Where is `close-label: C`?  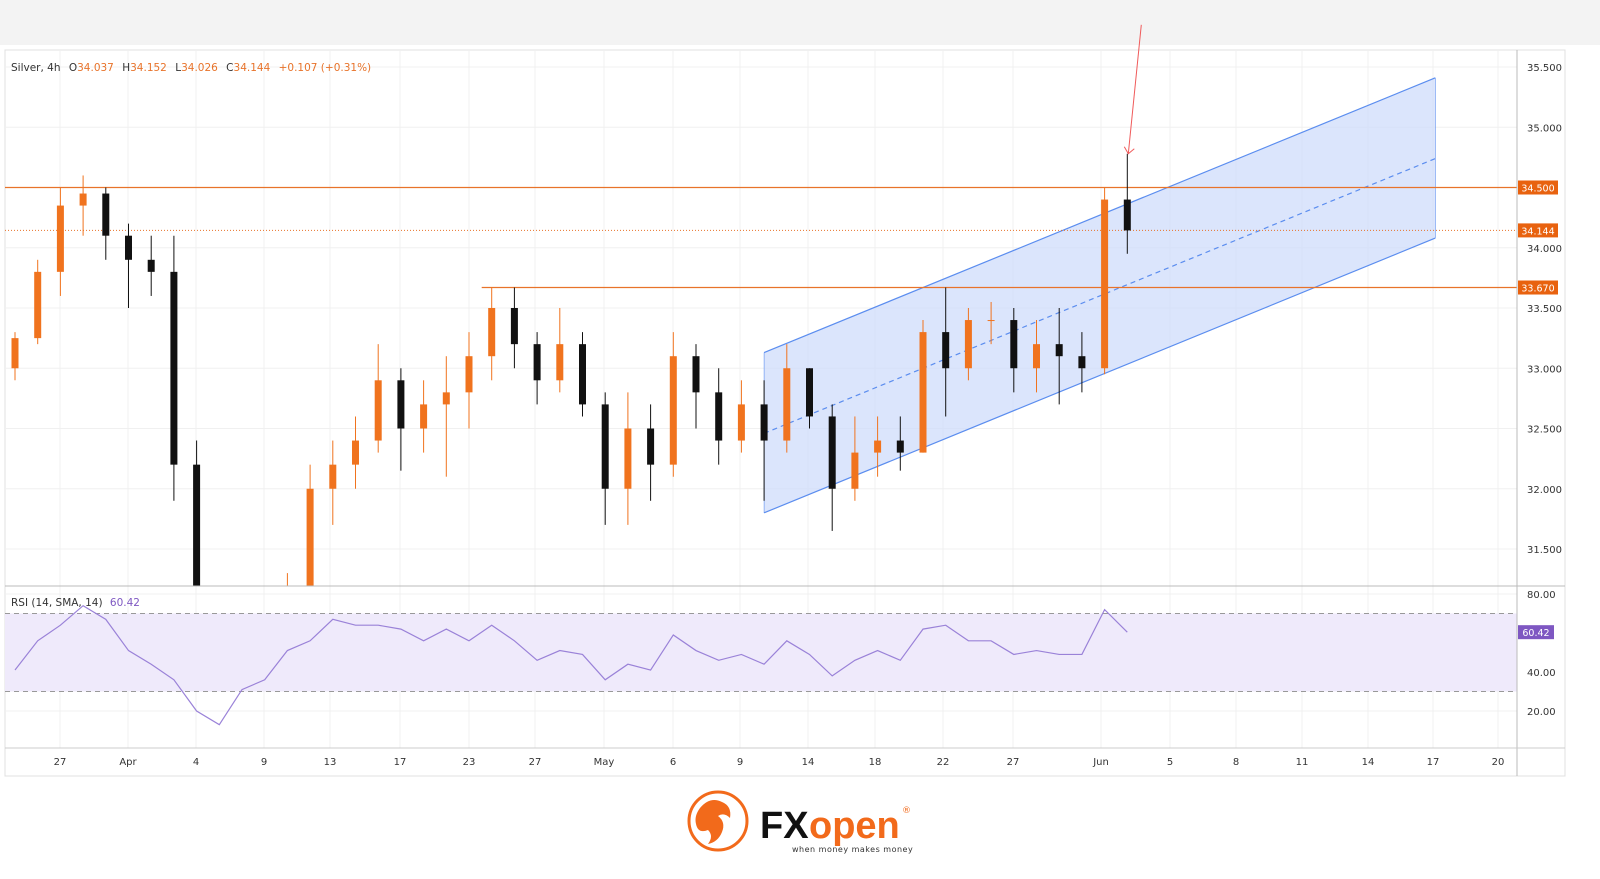 close-label: C is located at coordinates (229, 68).